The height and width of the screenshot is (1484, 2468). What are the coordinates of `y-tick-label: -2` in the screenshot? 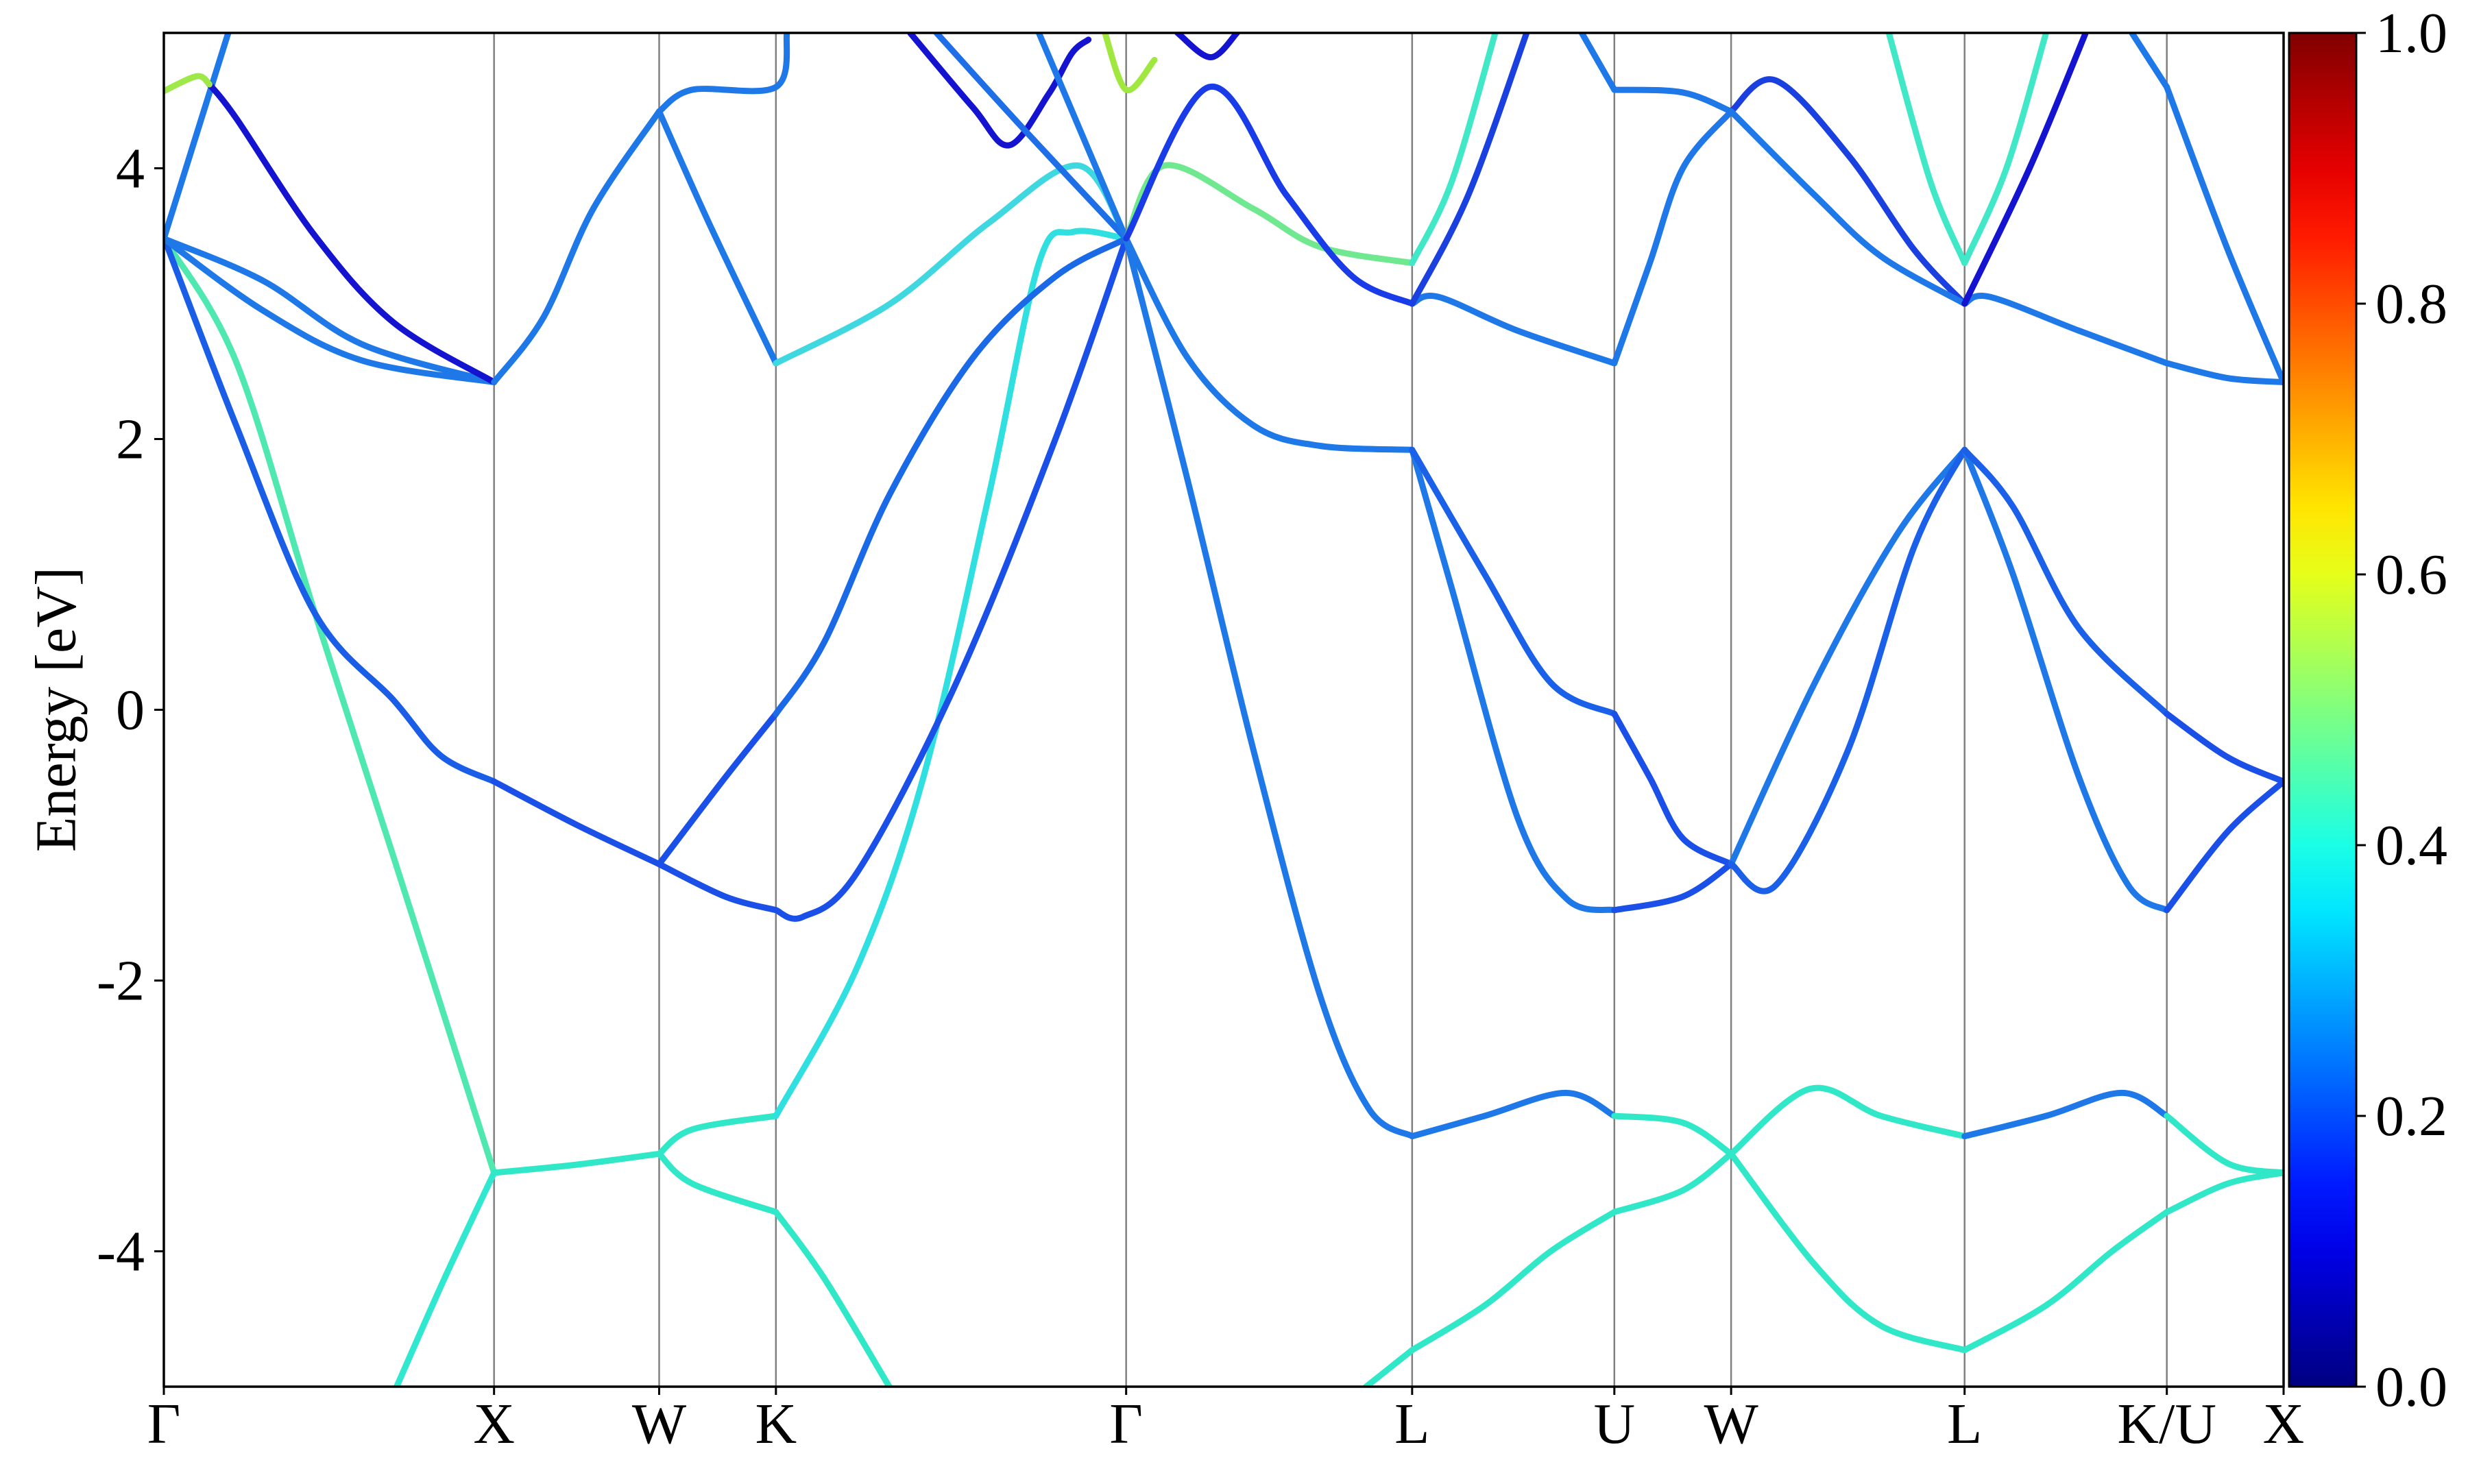 It's located at (121, 981).